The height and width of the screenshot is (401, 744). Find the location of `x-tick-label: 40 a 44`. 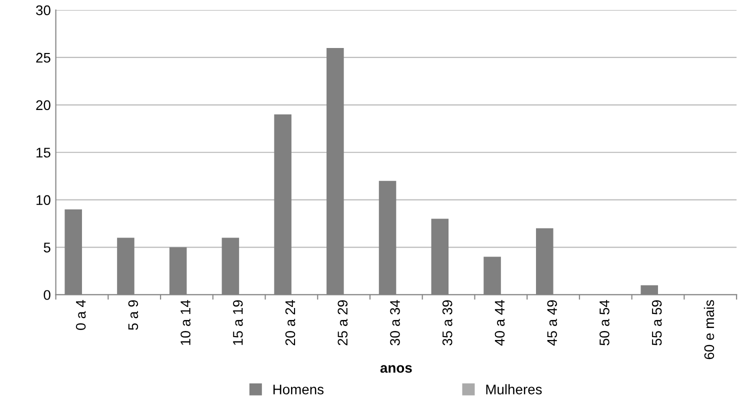

x-tick-label: 40 a 44 is located at coordinates (499, 323).